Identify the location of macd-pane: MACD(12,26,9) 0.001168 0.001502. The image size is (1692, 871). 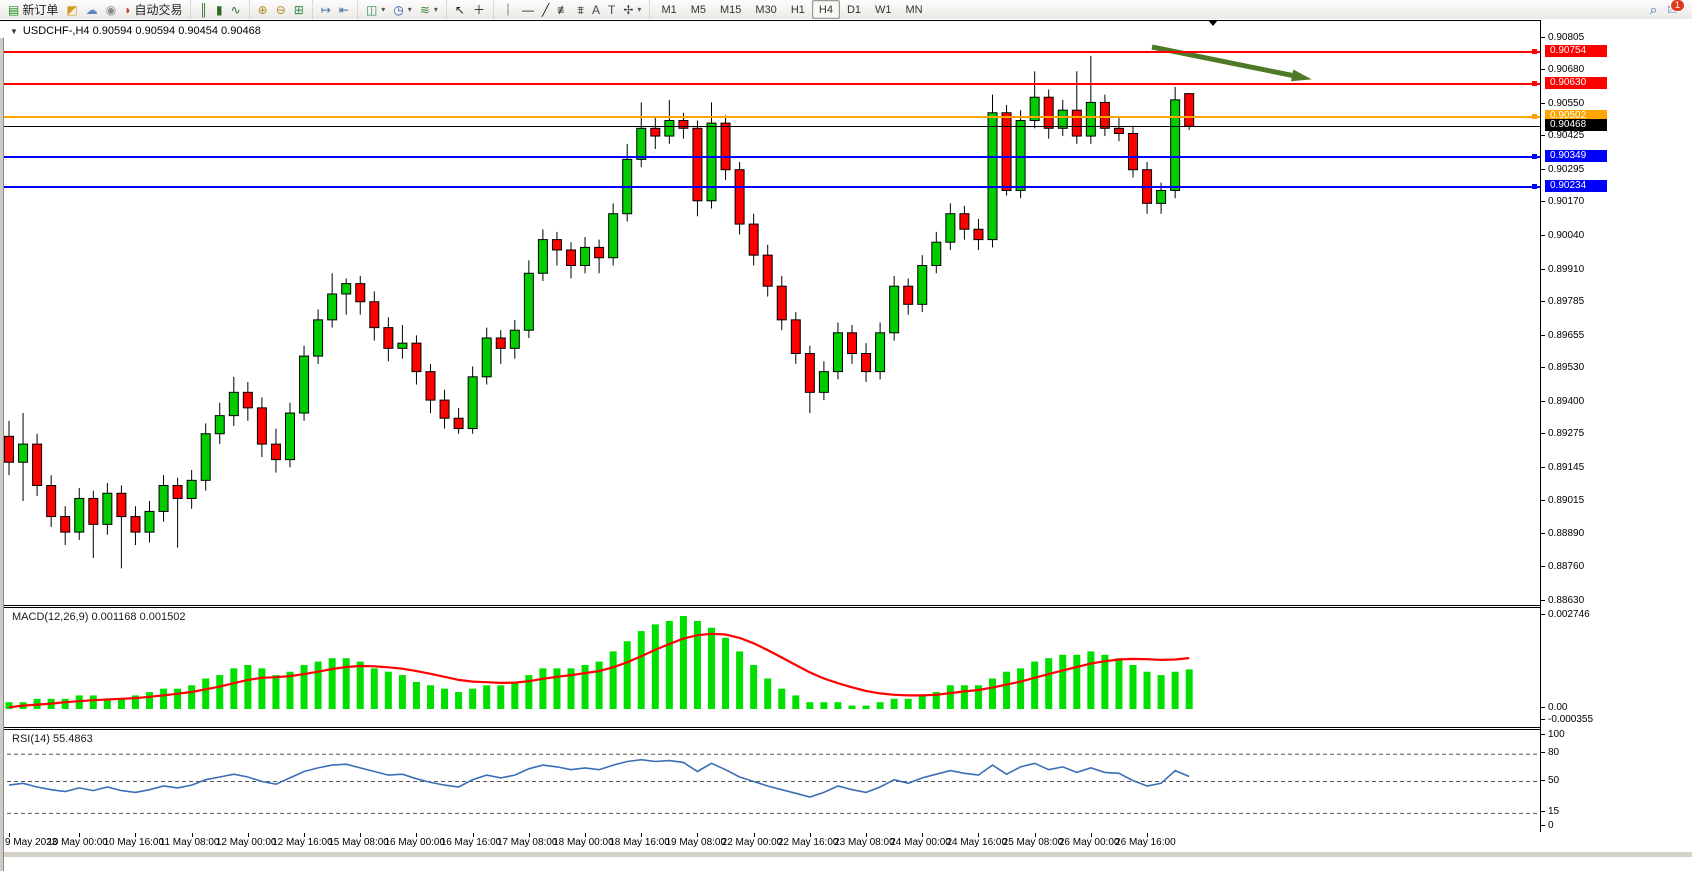
(770, 667).